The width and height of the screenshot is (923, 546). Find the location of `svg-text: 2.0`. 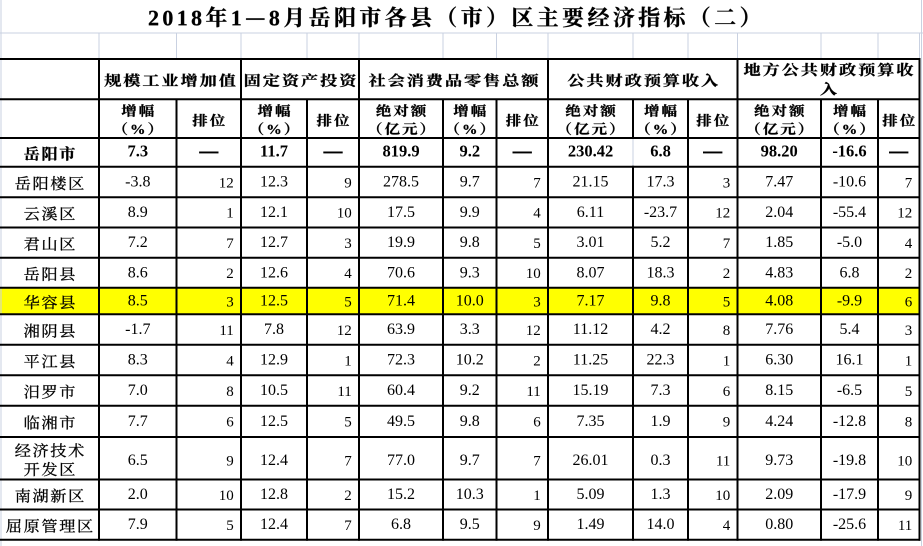

svg-text: 2.0 is located at coordinates (138, 494).